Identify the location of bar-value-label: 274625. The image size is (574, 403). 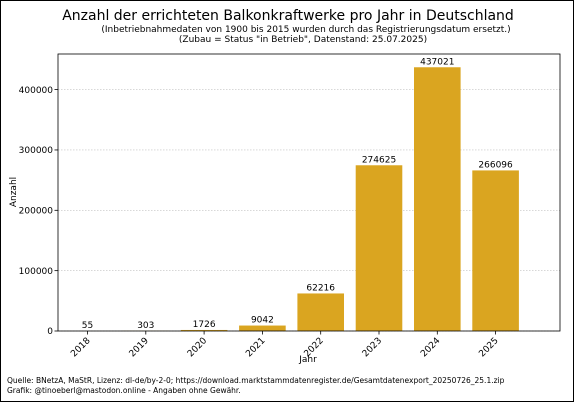
(379, 160).